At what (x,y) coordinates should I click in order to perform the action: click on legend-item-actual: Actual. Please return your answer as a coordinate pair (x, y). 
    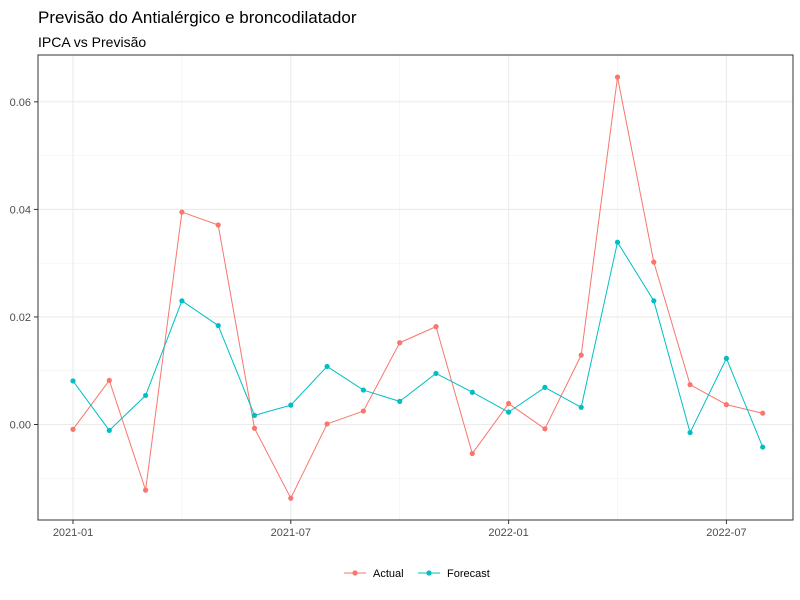
    Looking at the image, I should click on (374, 574).